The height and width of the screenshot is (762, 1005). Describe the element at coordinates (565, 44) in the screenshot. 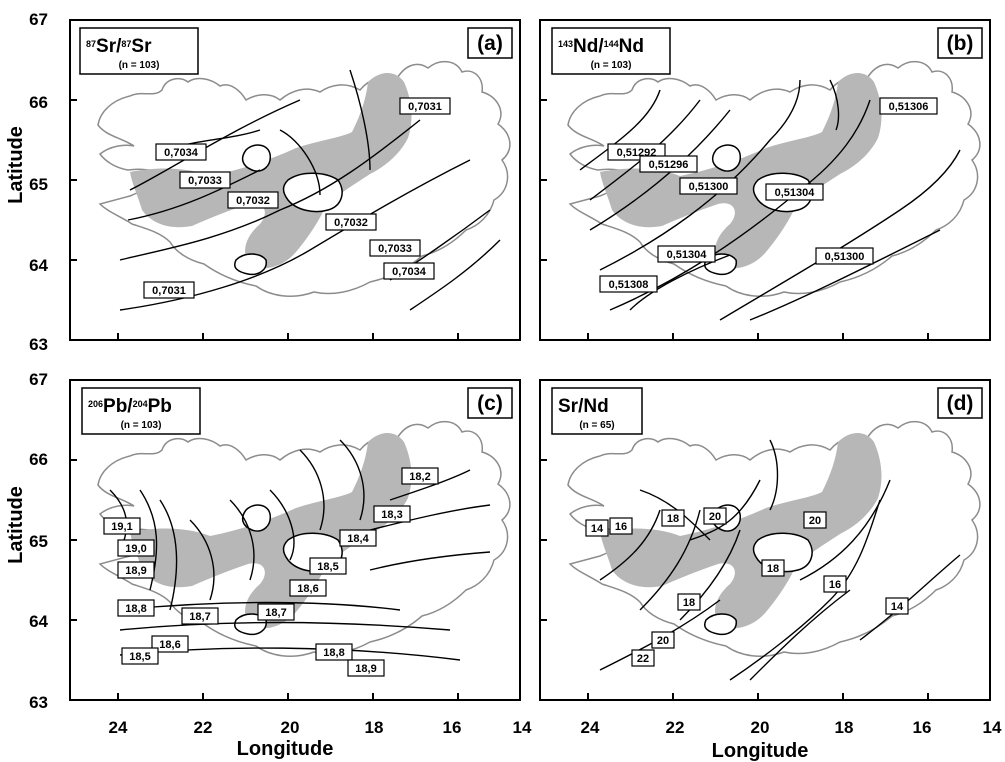

I see `panel-title-part: 143` at that location.